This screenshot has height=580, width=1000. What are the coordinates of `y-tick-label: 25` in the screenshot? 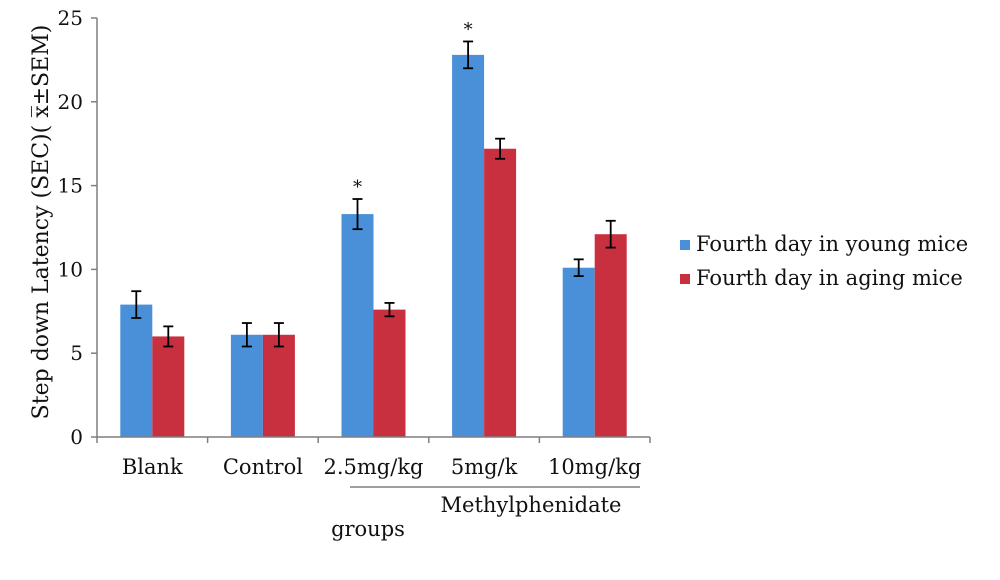 It's located at (70, 18).